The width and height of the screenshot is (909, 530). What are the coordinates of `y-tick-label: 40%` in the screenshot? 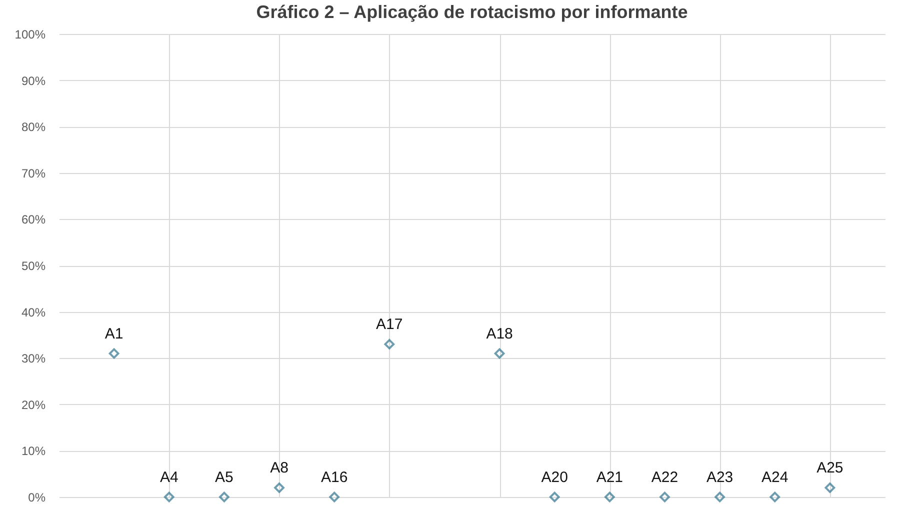 It's located at (33, 312).